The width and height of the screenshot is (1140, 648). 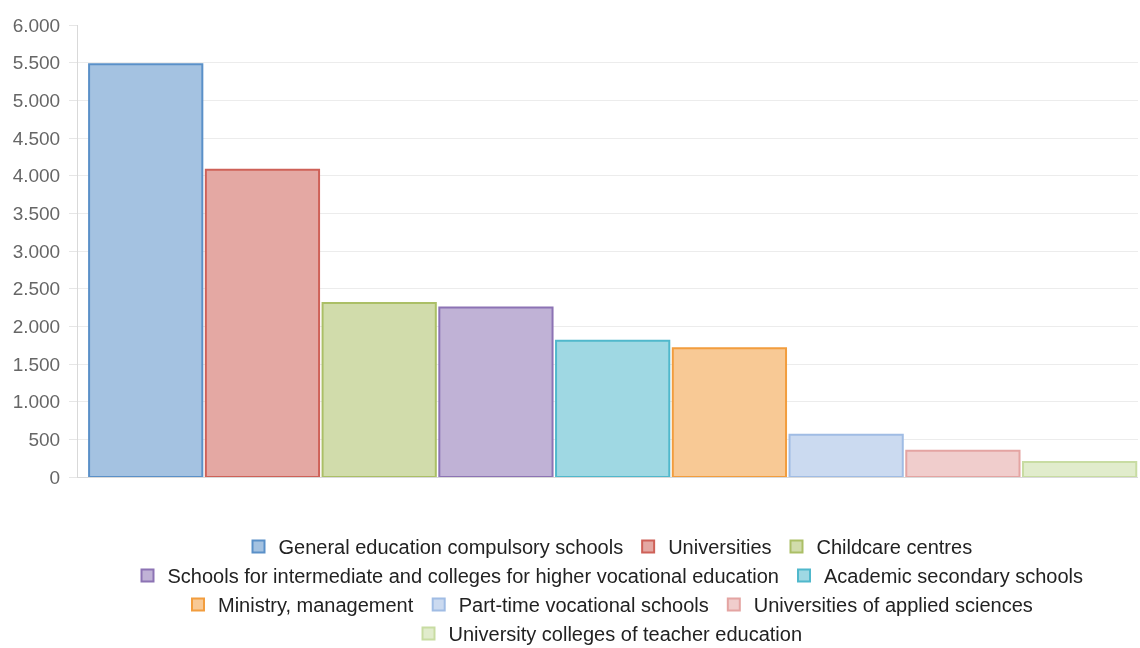 What do you see at coordinates (893, 605) in the screenshot?
I see `legend-label: Universities of applied sciences` at bounding box center [893, 605].